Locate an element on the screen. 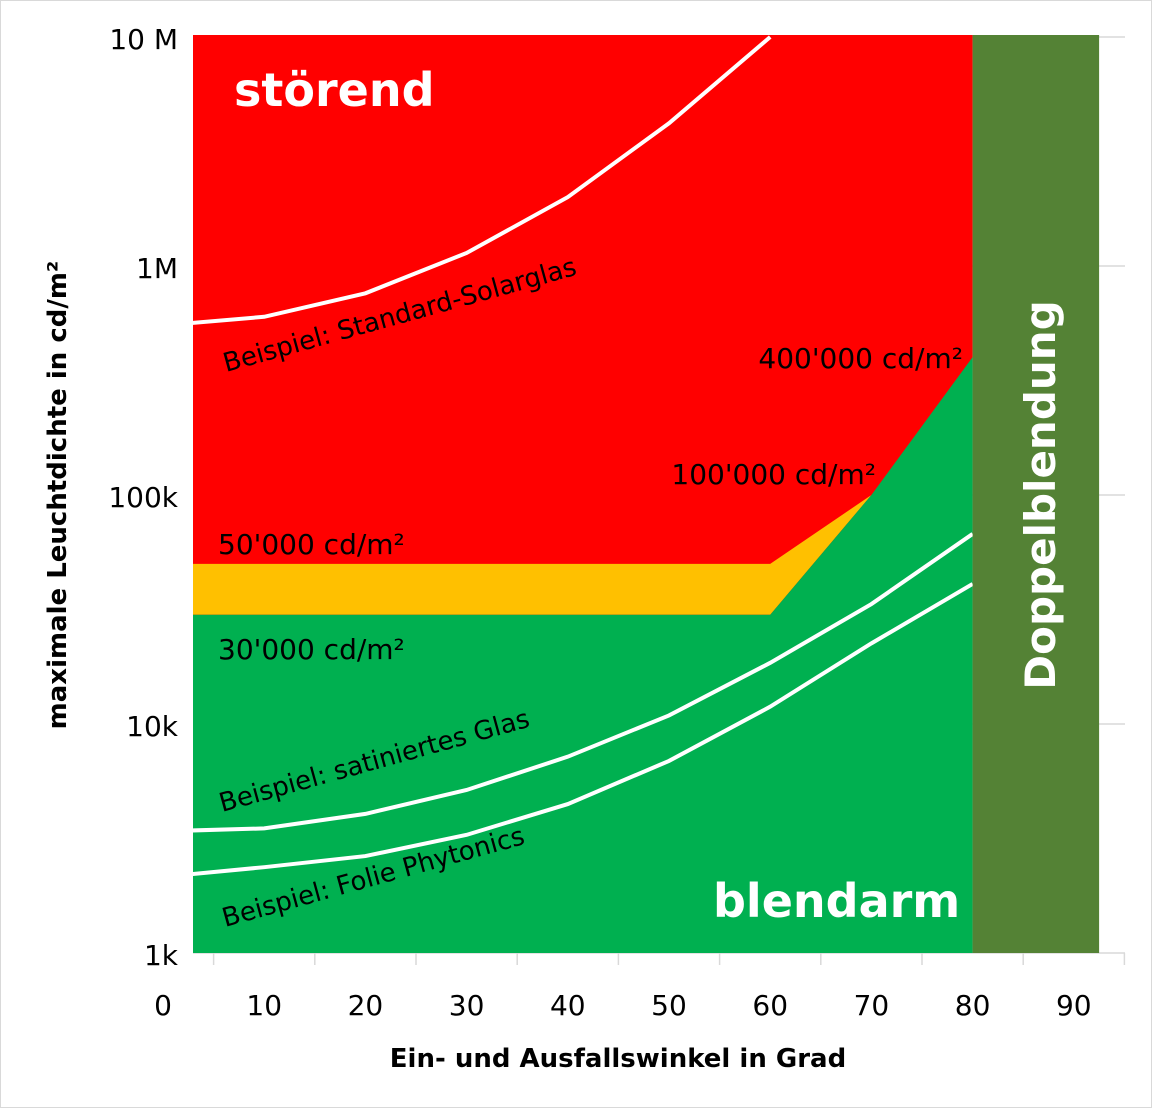 The height and width of the screenshot is (1108, 1152). y-axis-title: maximale Leuchtdichte in cd/m² is located at coordinates (58, 495).